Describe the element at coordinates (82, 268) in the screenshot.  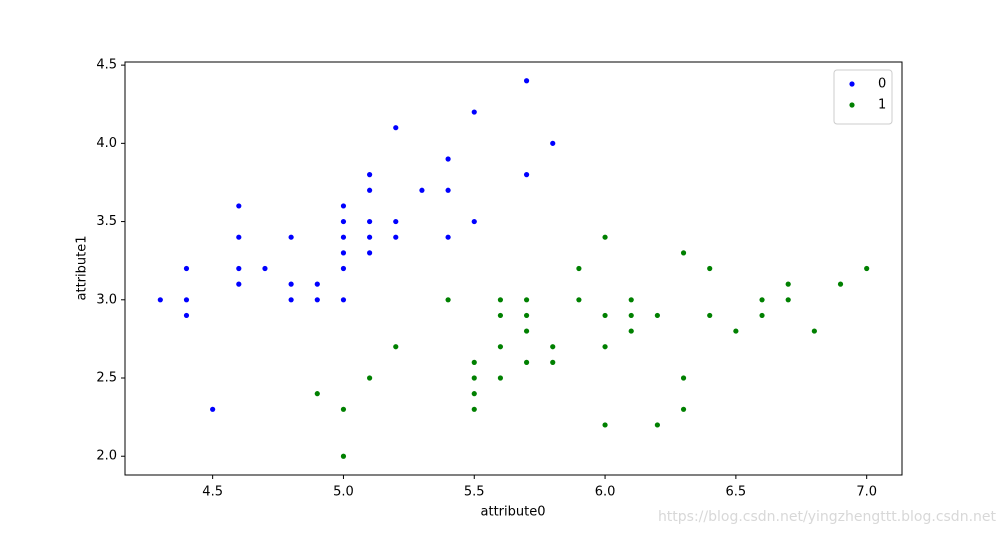
I see `y-axis-label: attribute1` at that location.